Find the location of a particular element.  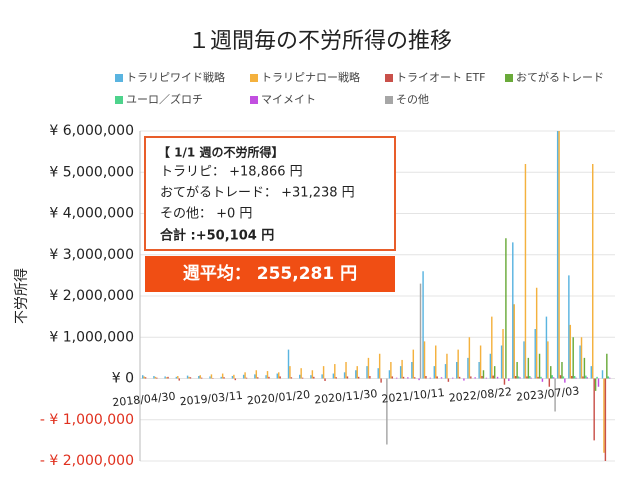

y-tick-label: ¥ 4,000,000 is located at coordinates (91, 214).